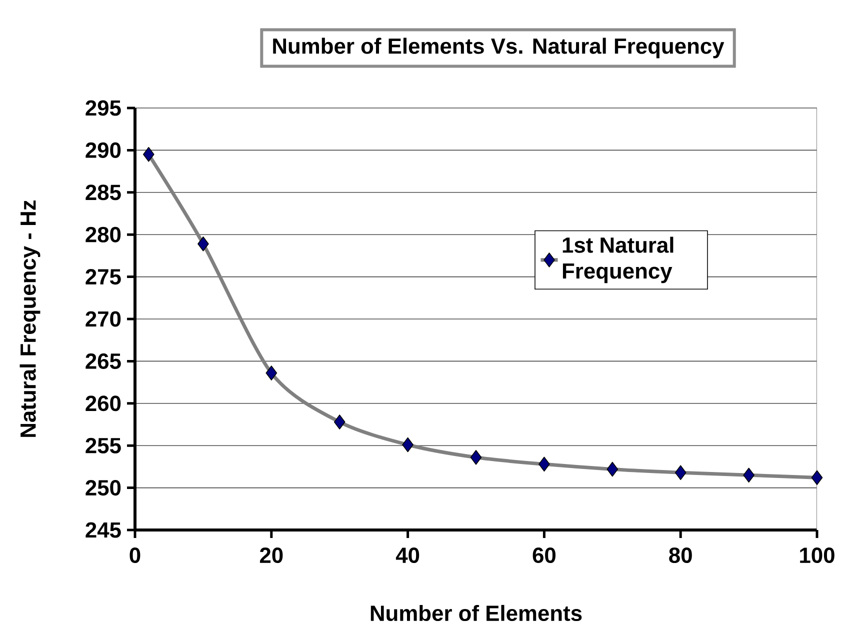 The height and width of the screenshot is (641, 851). Describe the element at coordinates (30, 318) in the screenshot. I see `y-axis-title: Natural Frequency - Hz` at that location.